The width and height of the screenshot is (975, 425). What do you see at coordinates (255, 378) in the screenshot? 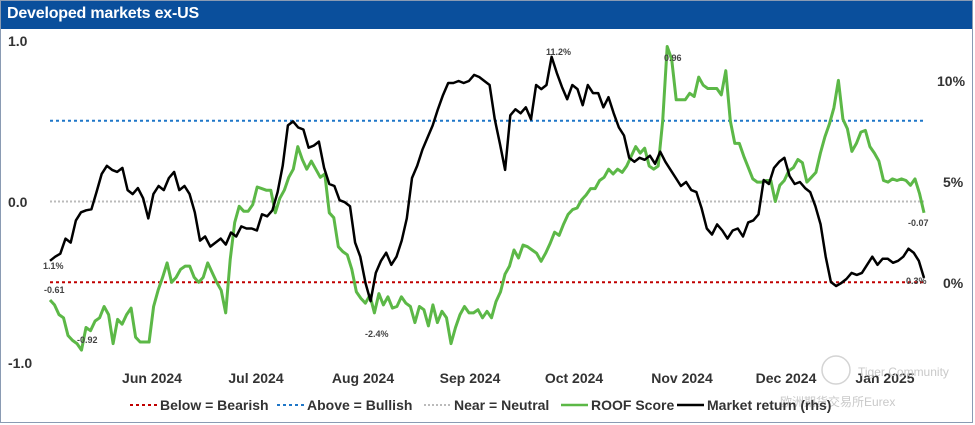
I see `x-tick-label: Jul 2024` at bounding box center [255, 378].